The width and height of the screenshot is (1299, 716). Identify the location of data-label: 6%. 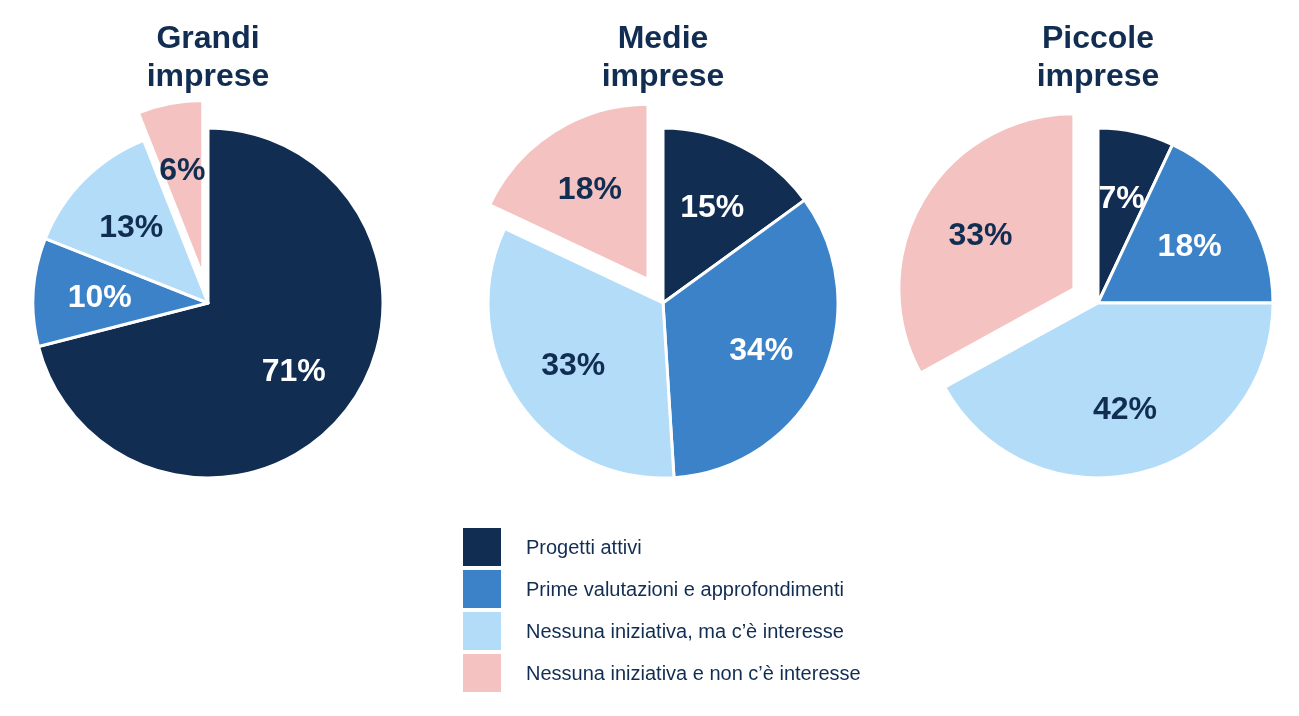
(182, 168).